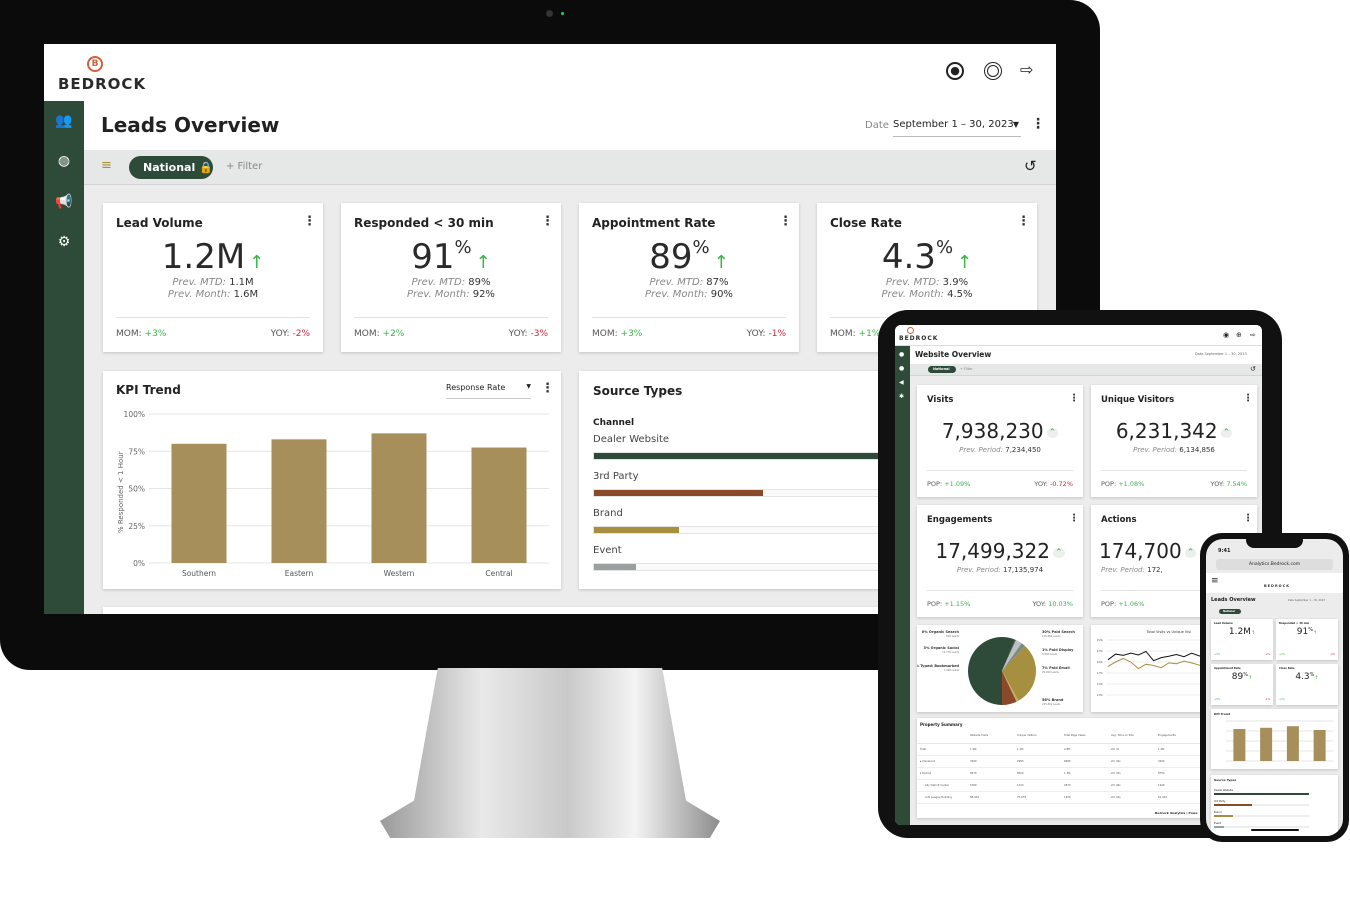  I want to click on gear-icon: ⚙, so click(64, 242).